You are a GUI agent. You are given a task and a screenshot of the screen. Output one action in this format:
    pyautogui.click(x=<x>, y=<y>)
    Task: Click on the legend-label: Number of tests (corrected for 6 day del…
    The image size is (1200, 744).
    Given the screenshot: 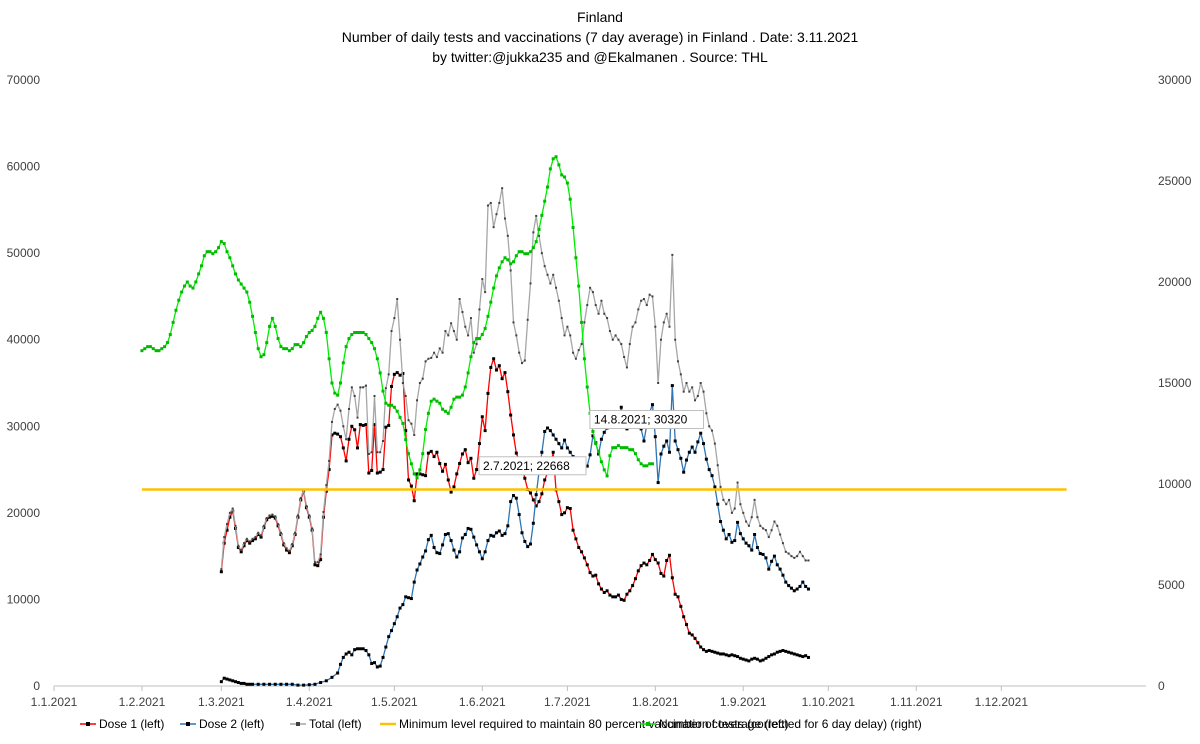 What is the action you would take?
    pyautogui.click(x=790, y=724)
    